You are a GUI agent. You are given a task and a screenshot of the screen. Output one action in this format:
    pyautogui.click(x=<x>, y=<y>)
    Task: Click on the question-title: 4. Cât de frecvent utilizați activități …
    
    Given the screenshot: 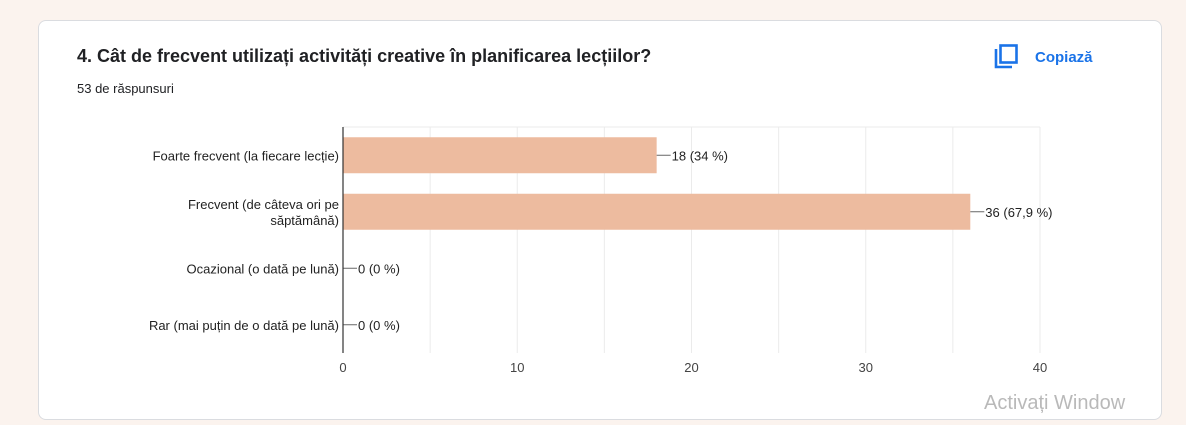 What is the action you would take?
    pyautogui.click(x=364, y=56)
    